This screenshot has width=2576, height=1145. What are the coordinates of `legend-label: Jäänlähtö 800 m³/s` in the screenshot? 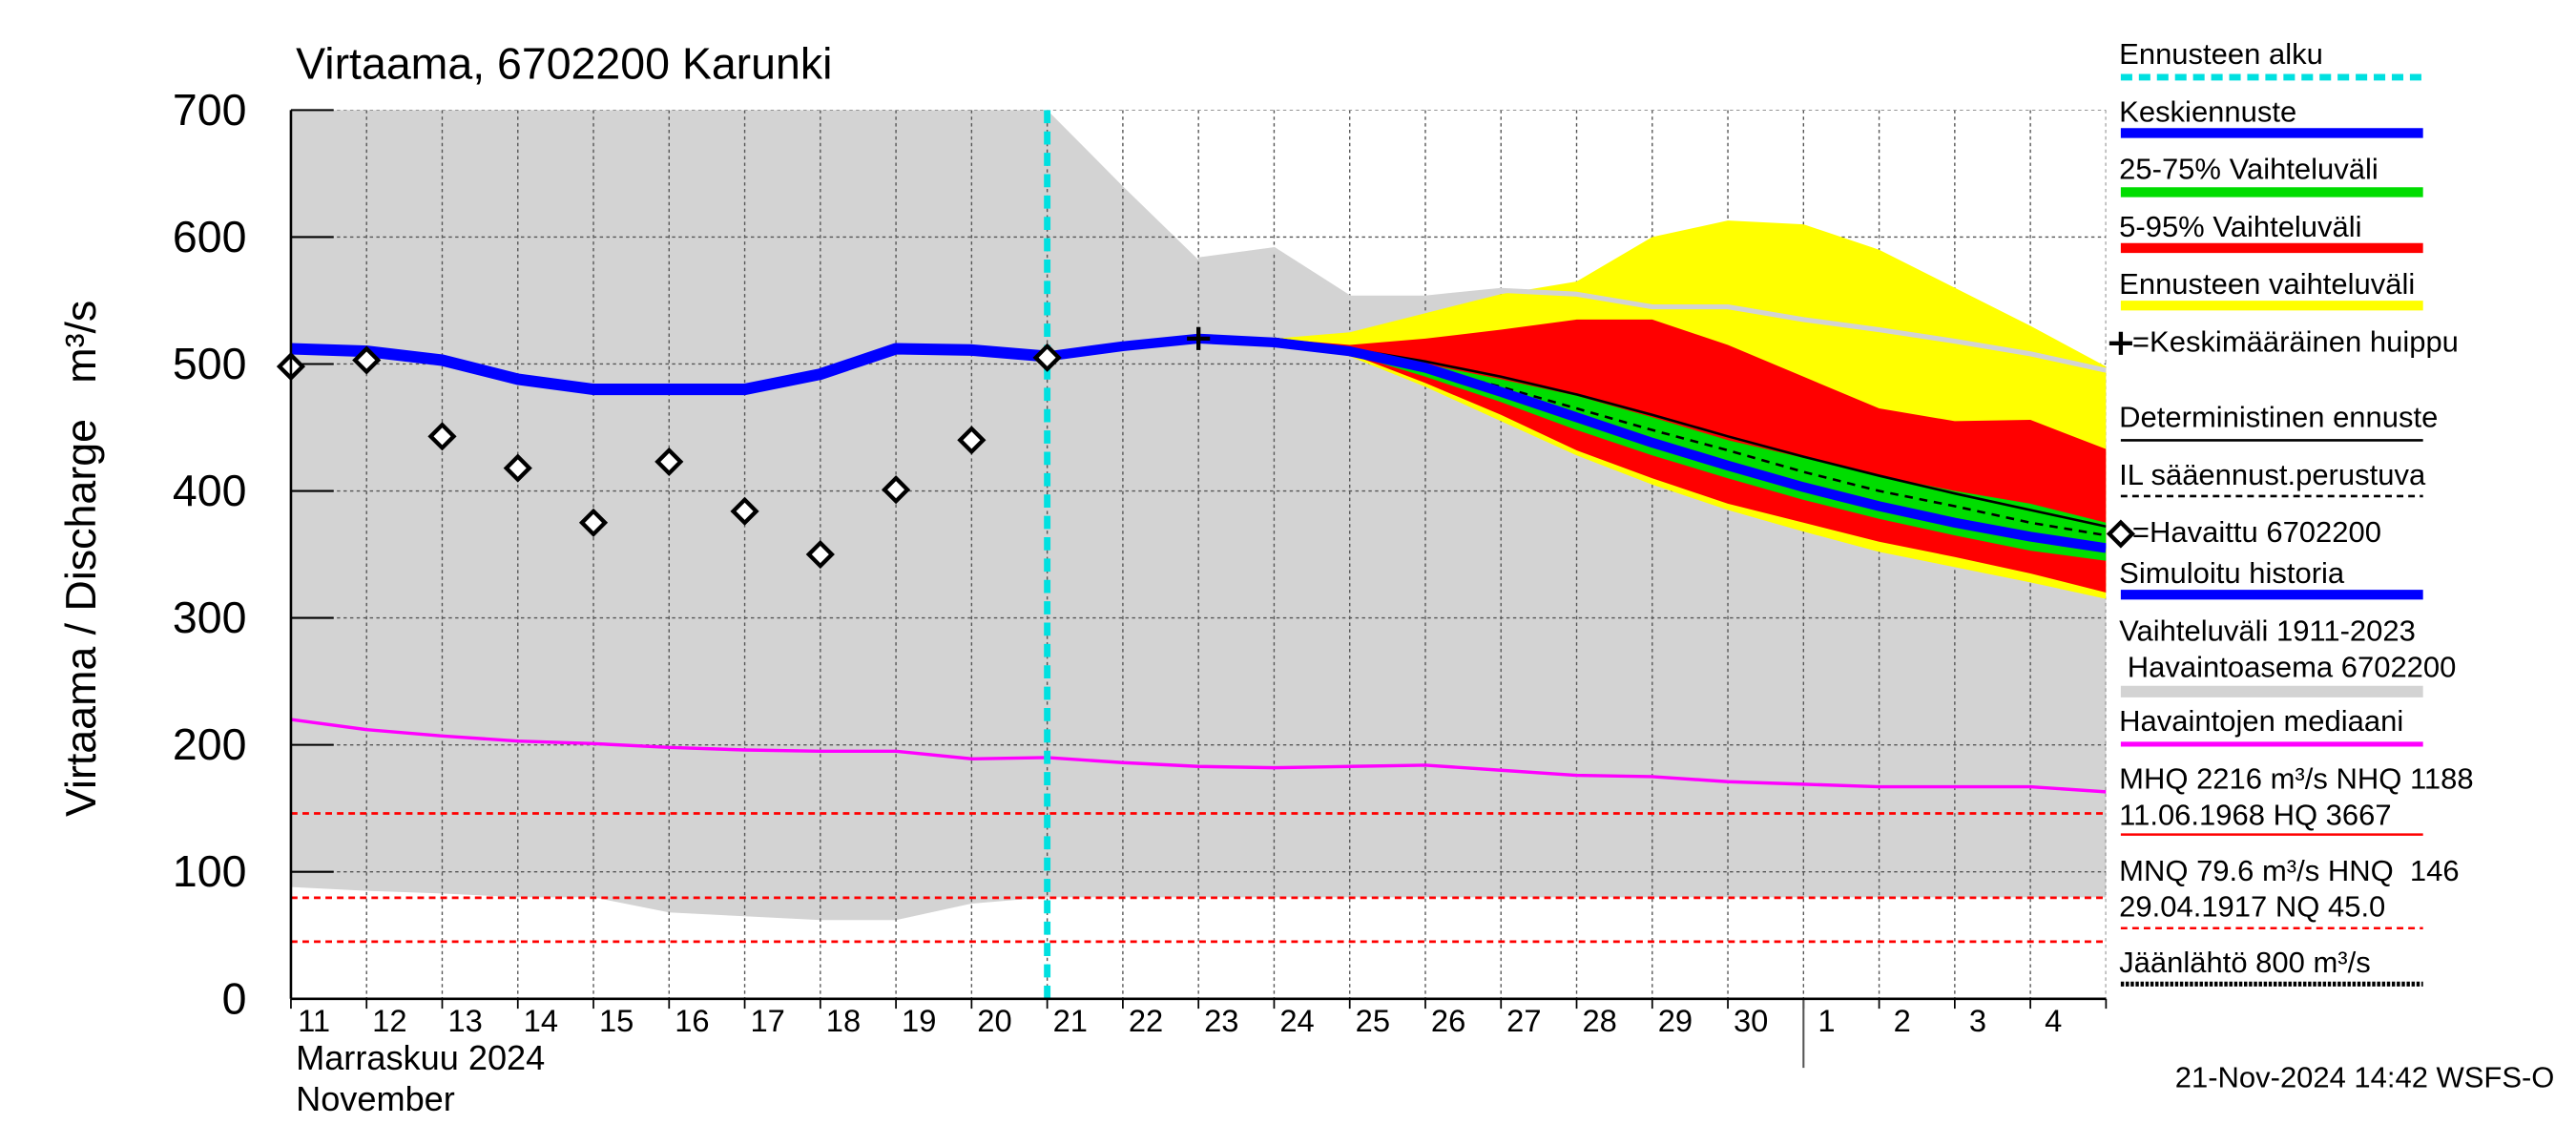 It's located at (2245, 963).